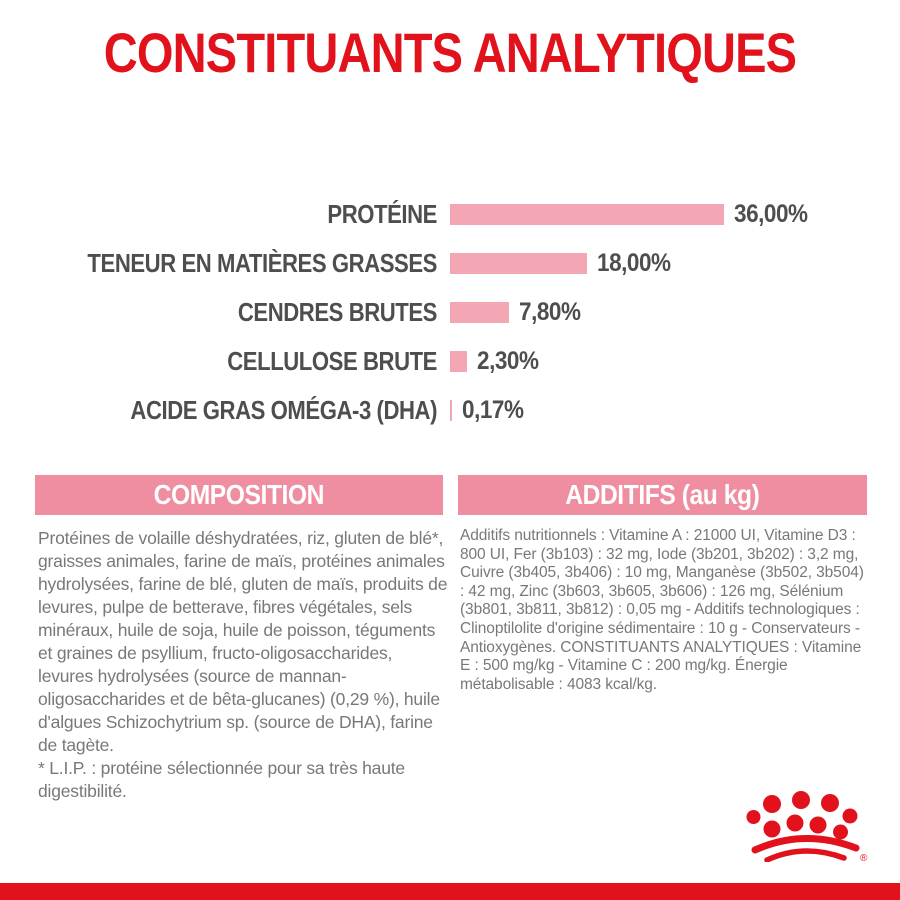  I want to click on additifs-header-label: ADDITIFS (au kg), so click(662, 494).